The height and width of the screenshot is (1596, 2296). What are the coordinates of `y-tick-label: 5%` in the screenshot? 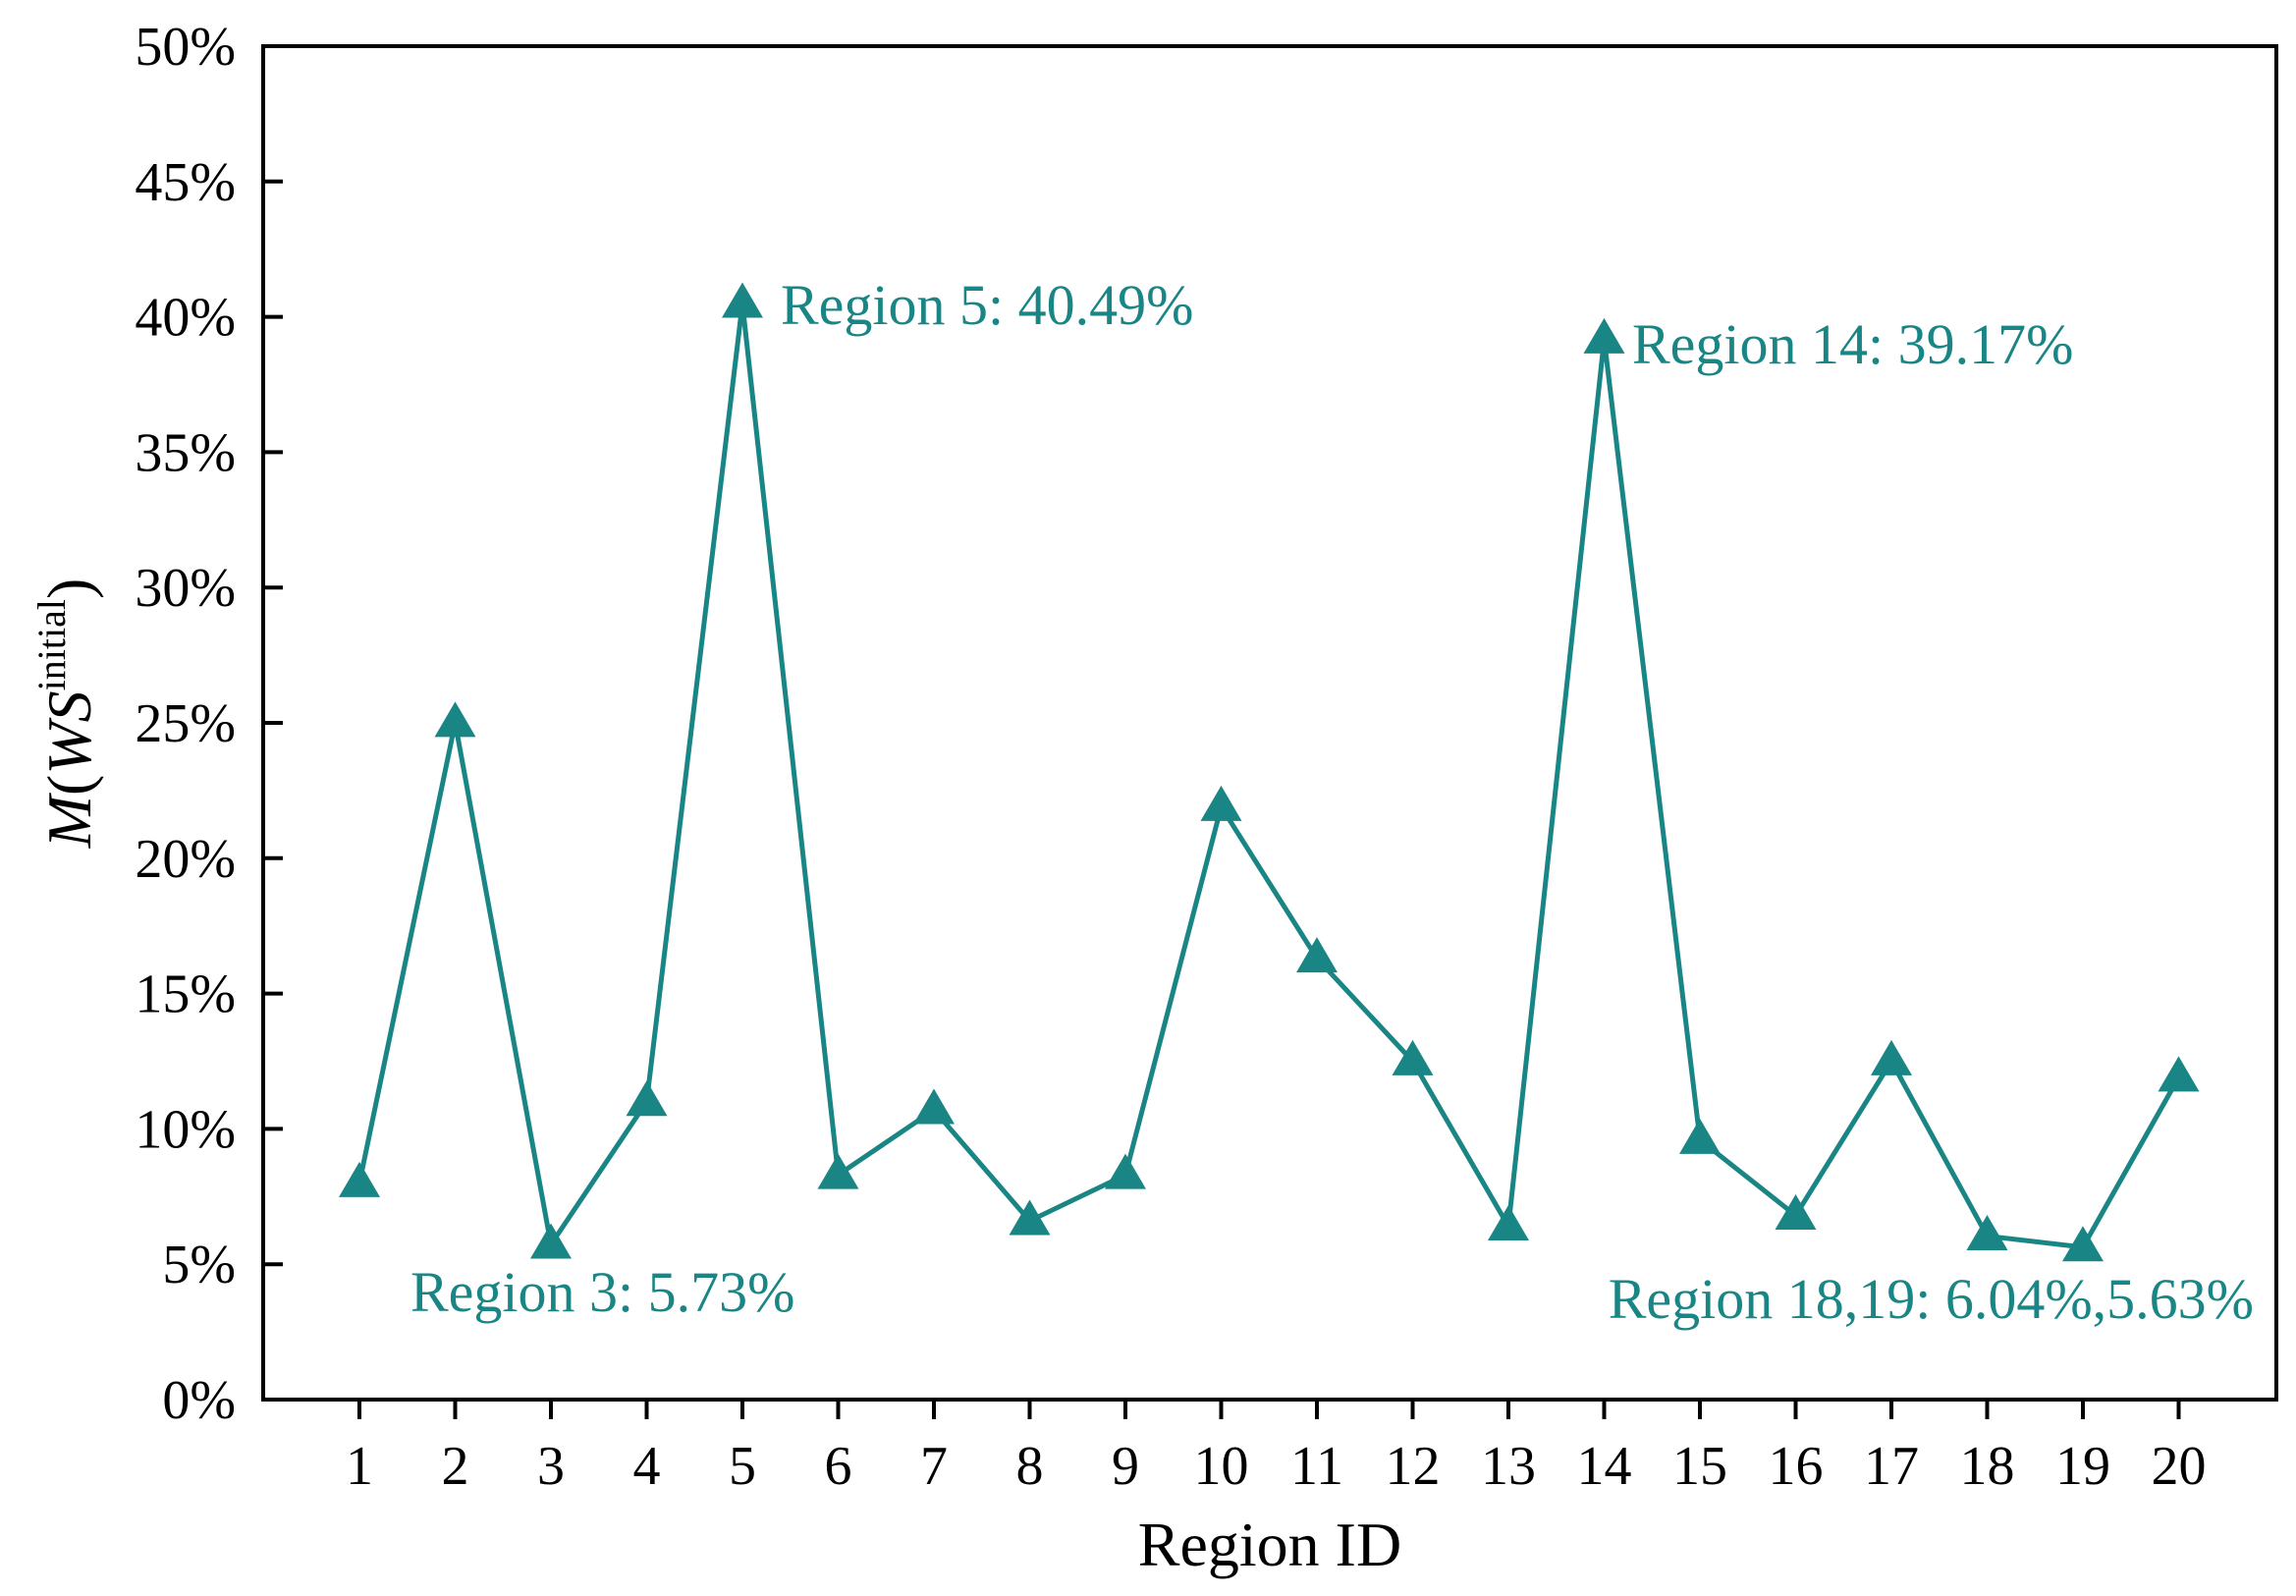 It's located at (199, 1265).